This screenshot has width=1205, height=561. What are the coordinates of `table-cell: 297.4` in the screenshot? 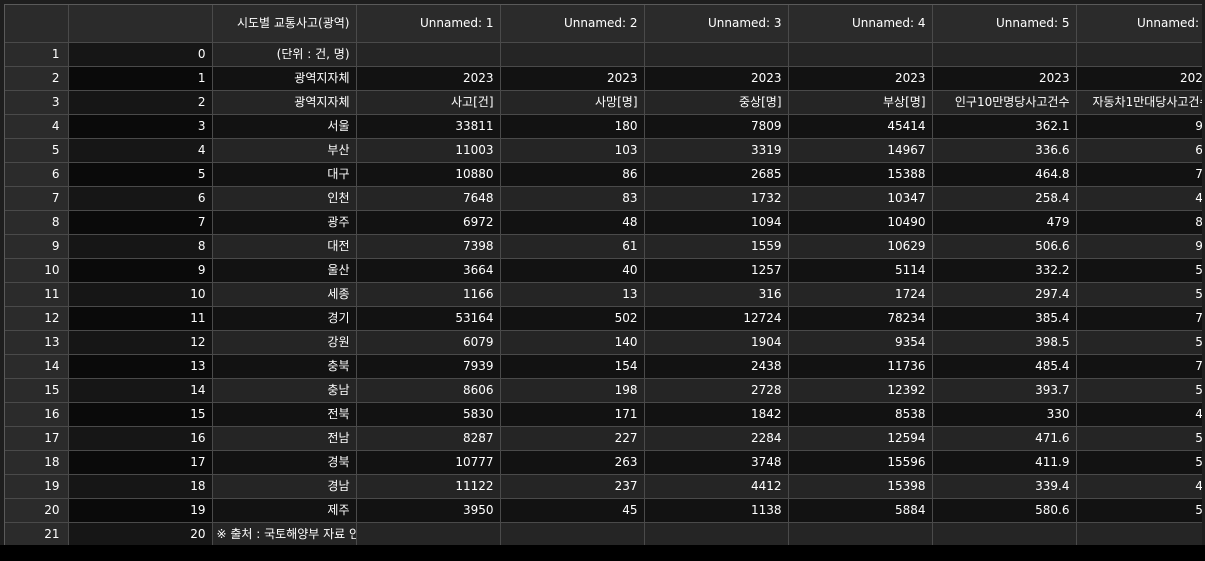 It's located at (1004, 294).